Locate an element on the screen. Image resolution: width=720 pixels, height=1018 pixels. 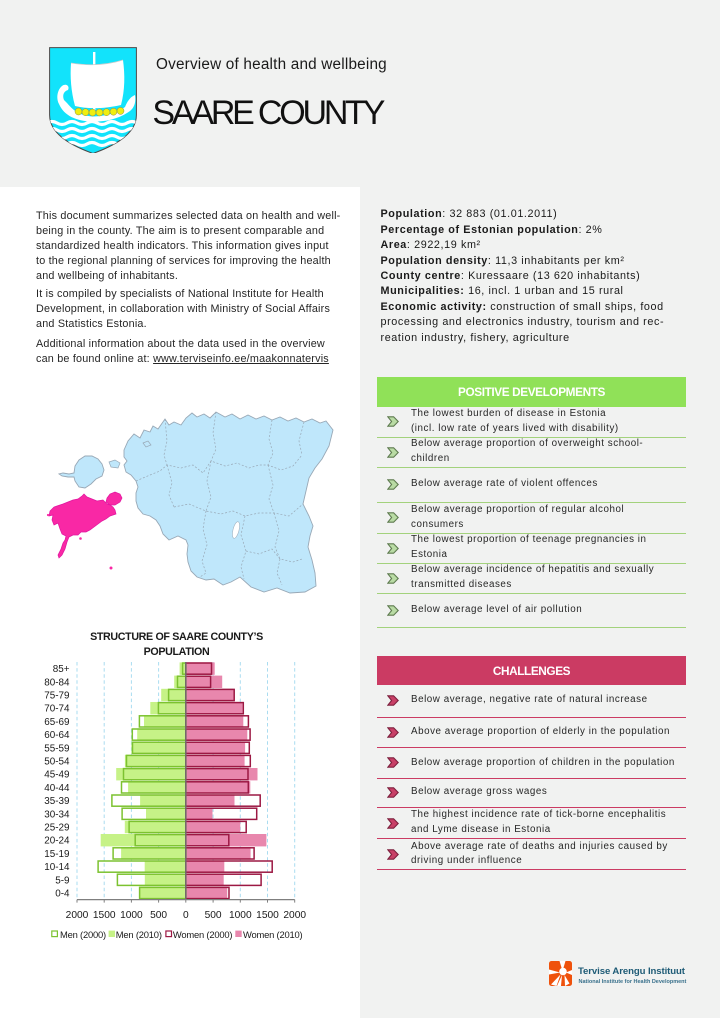
svg-text: 70-74 is located at coordinates (57, 709).